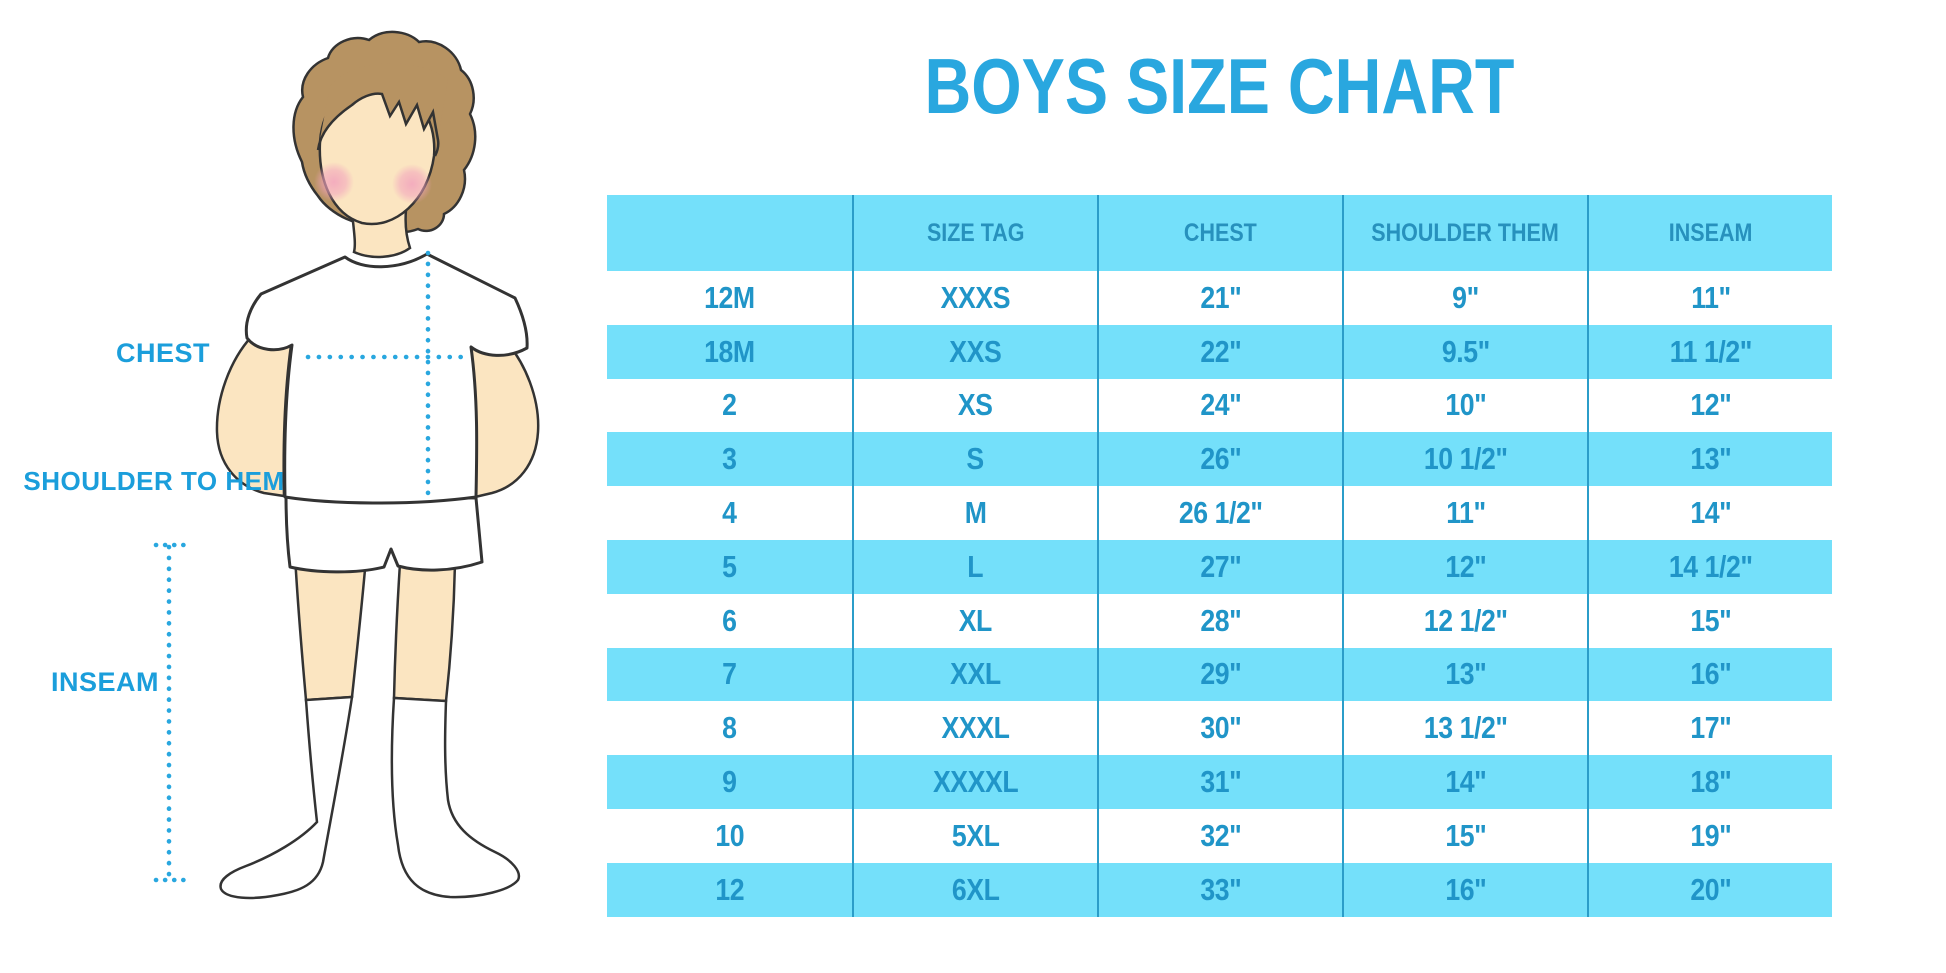 The width and height of the screenshot is (1946, 973). Describe the element at coordinates (1710, 728) in the screenshot. I see `cell-text: 17"` at that location.